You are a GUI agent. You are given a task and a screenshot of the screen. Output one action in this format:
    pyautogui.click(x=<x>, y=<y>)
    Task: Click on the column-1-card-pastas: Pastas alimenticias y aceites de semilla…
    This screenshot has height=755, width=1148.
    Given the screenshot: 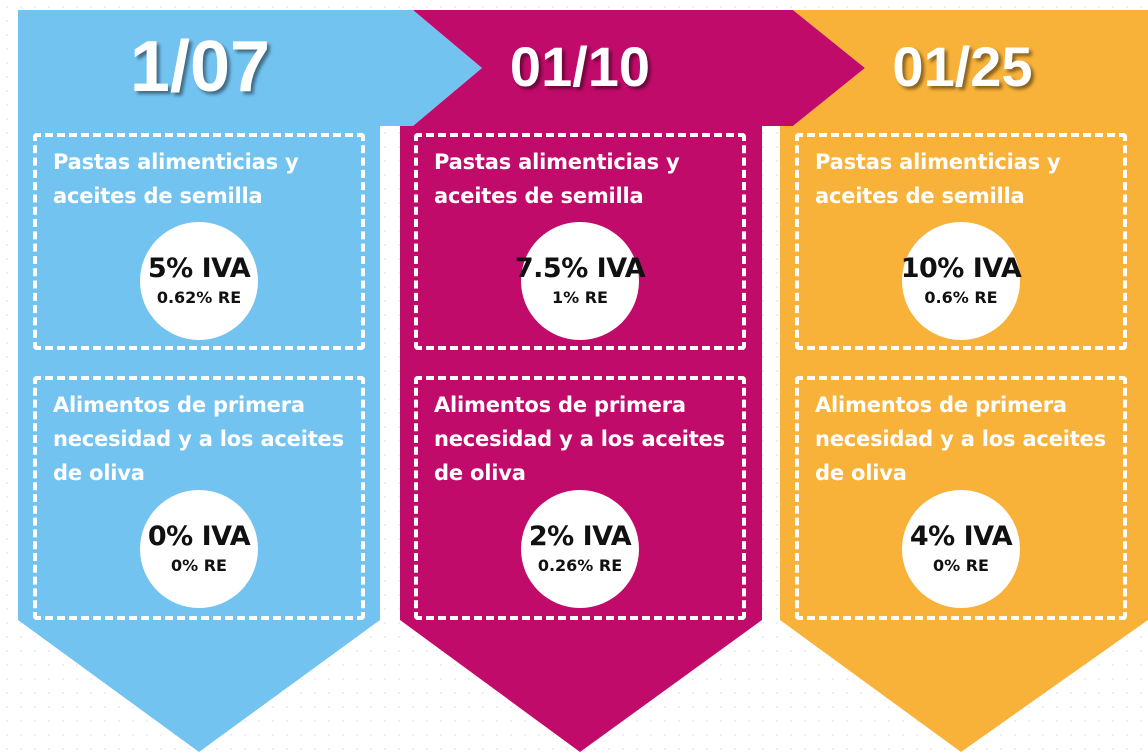 What is the action you would take?
    pyautogui.click(x=199, y=241)
    